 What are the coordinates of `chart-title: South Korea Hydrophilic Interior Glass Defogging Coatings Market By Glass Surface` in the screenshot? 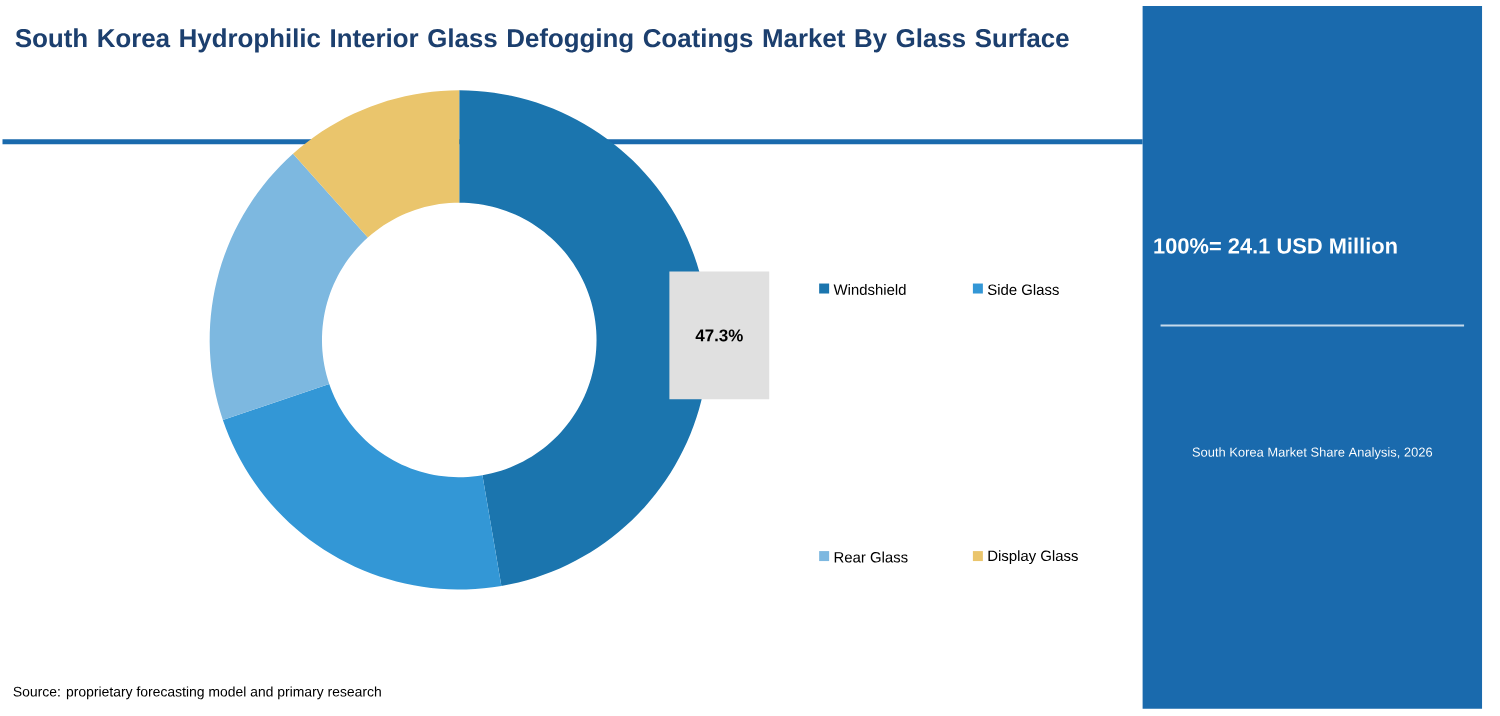 It's located at (542, 40).